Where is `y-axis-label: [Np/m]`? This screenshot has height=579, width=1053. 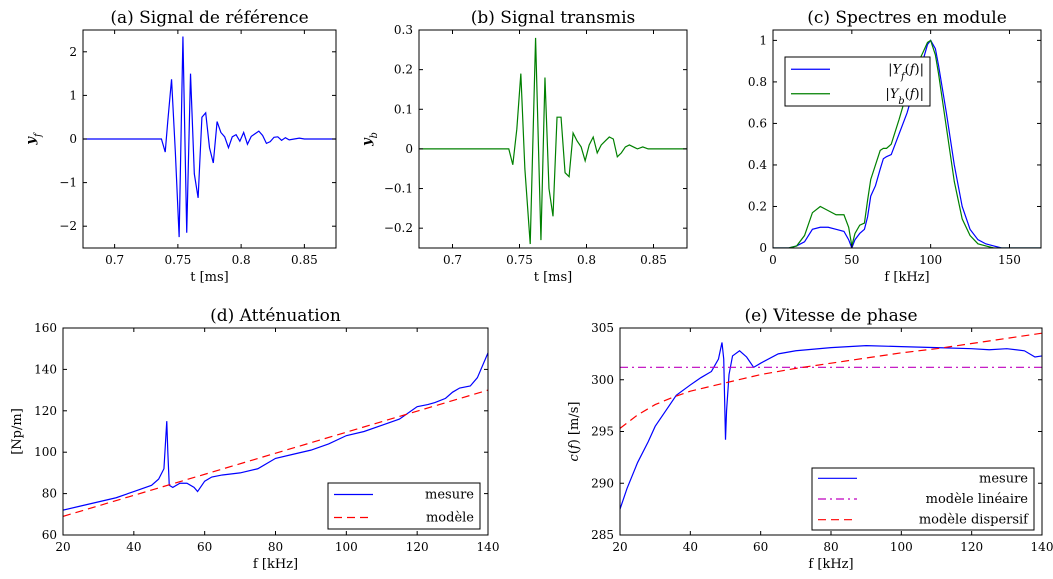
y-axis-label: [Np/m] is located at coordinates (17, 431).